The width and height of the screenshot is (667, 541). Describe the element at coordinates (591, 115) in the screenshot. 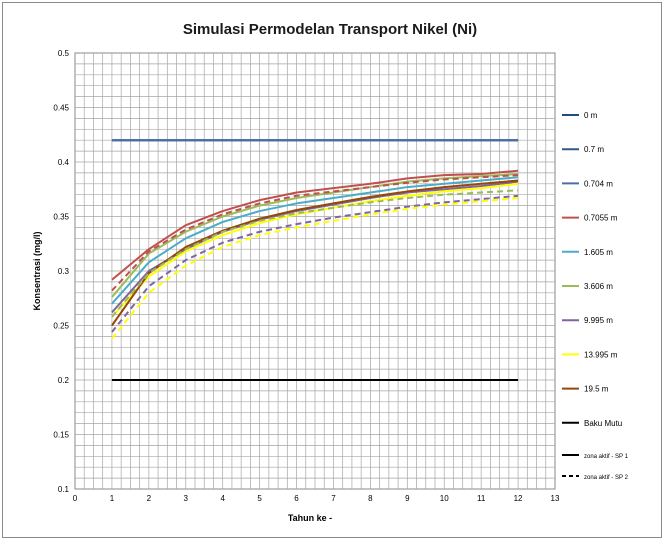

I see `legend-label: 0 m` at that location.